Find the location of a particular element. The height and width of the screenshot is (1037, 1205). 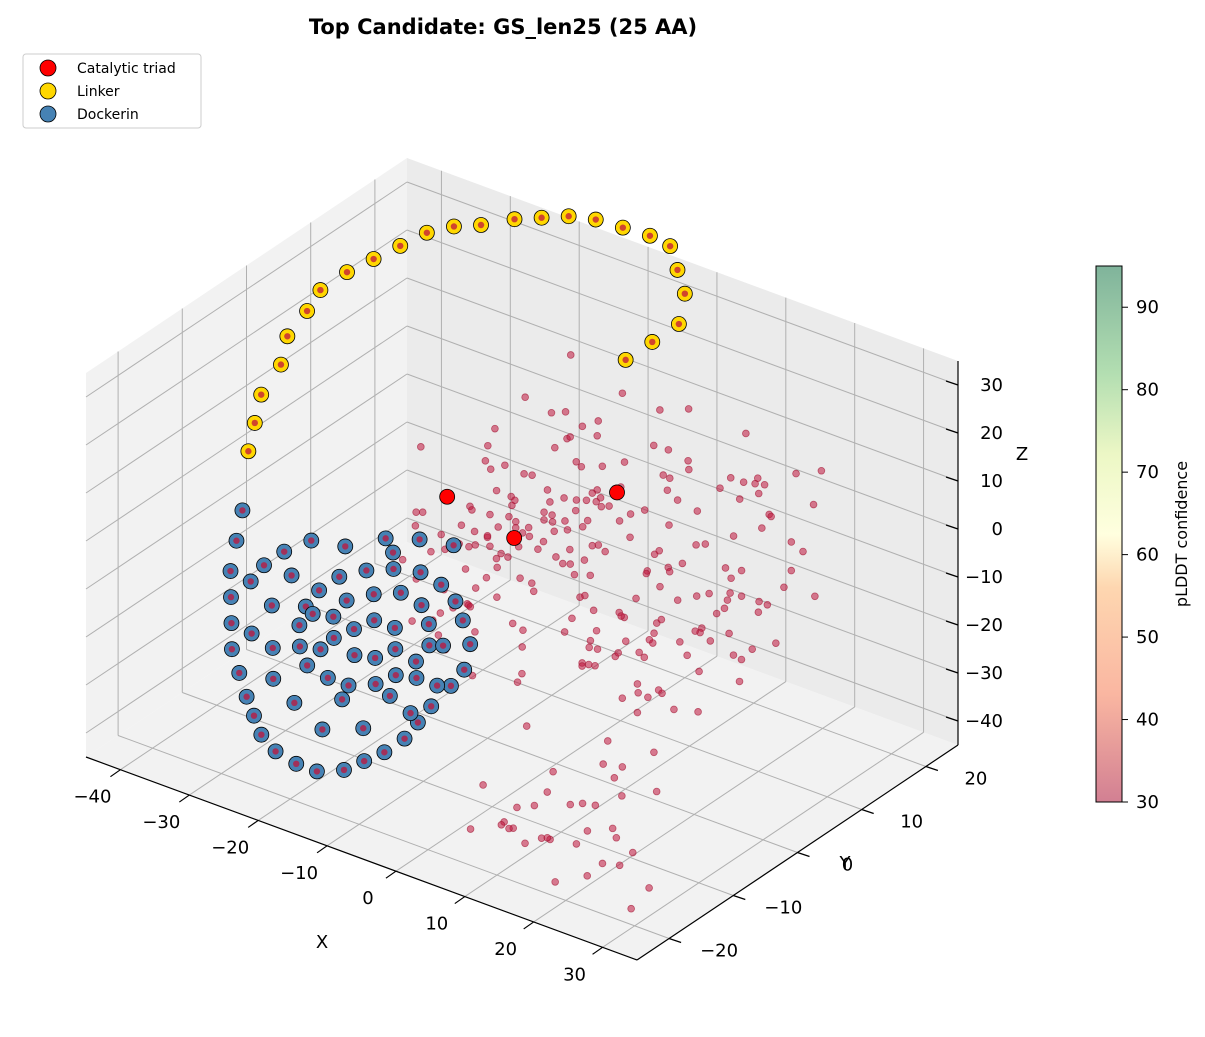

y-tick-label: 10 is located at coordinates (911, 822).